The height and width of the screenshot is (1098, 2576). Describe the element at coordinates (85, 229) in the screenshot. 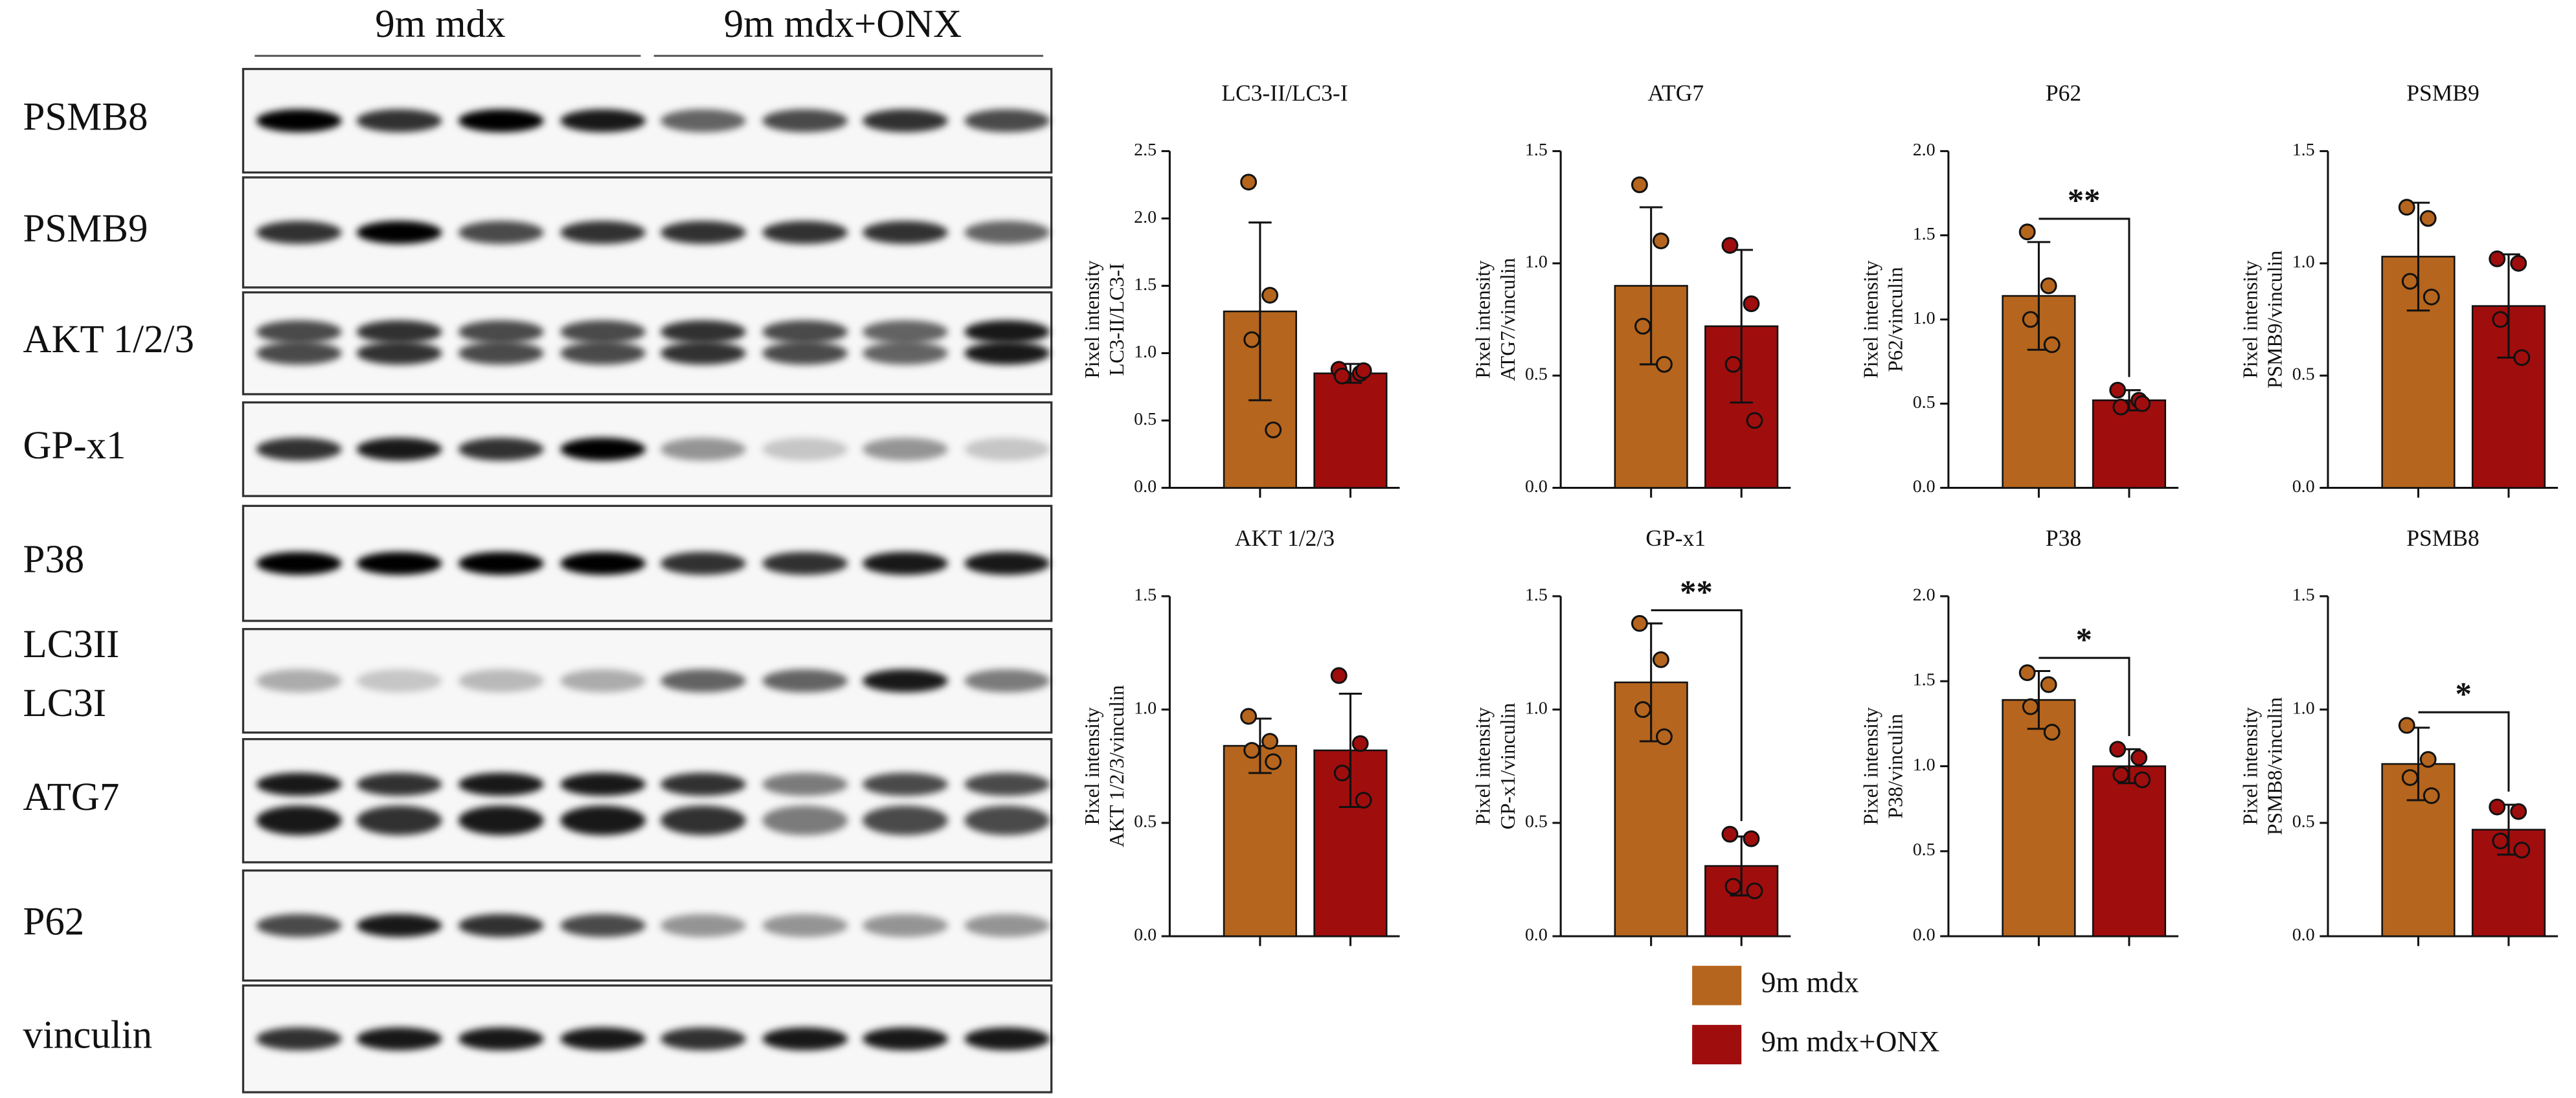

I see `blot-row-label: PSMB9` at that location.